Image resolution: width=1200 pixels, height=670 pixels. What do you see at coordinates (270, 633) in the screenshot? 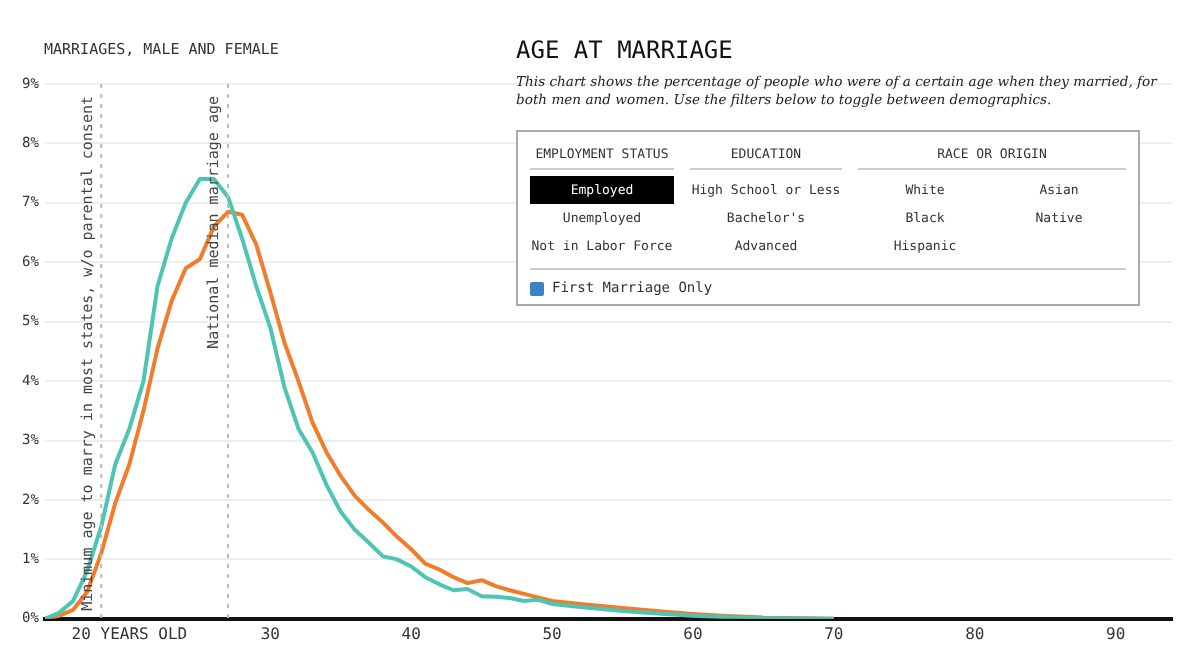
I see `x-tick-label: 30` at bounding box center [270, 633].